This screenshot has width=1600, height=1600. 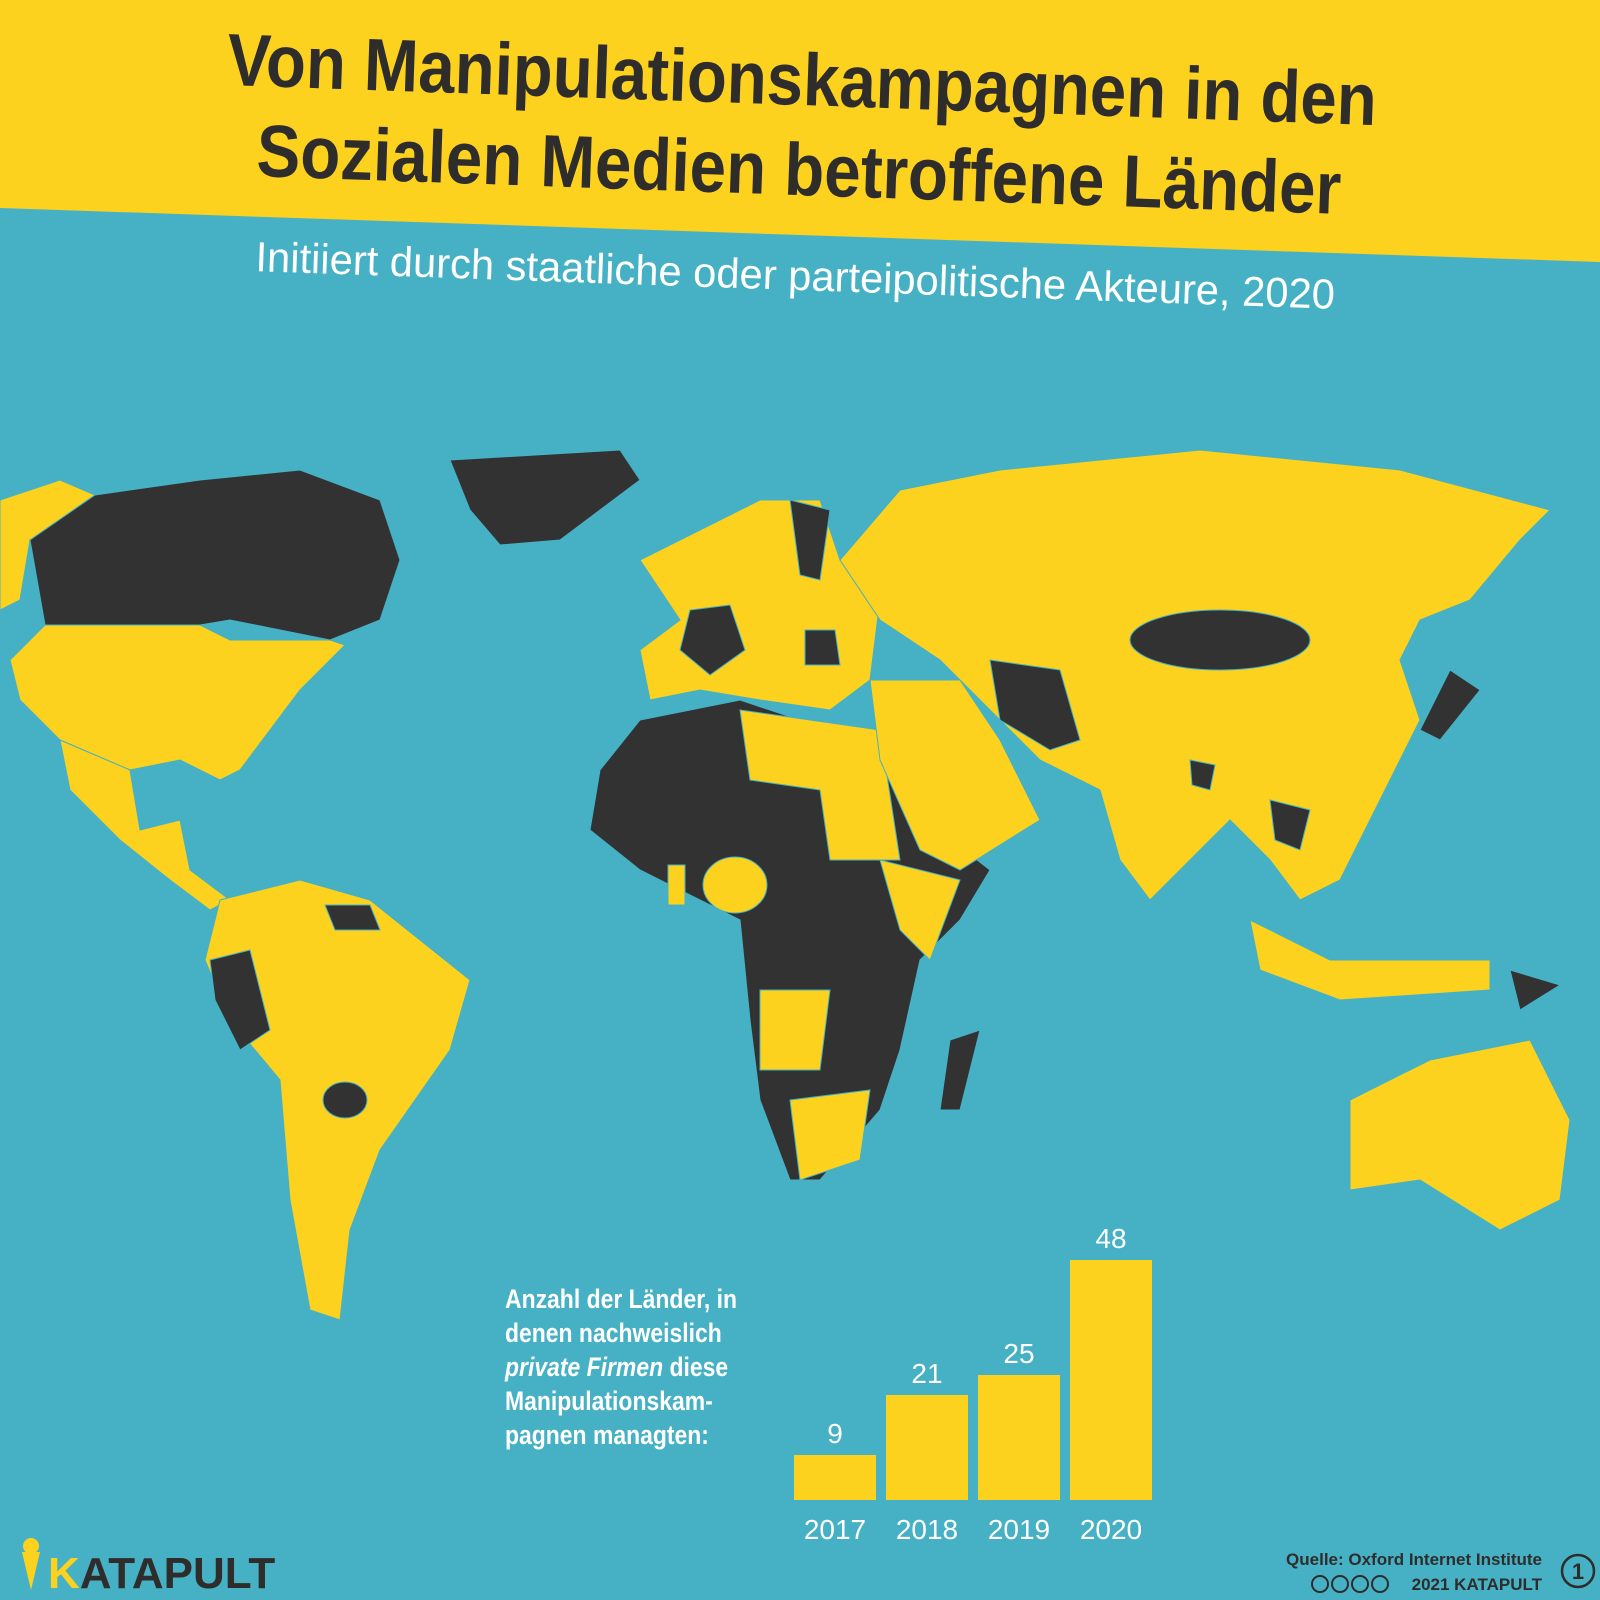 I want to click on page-badge, so click(x=1578, y=1571).